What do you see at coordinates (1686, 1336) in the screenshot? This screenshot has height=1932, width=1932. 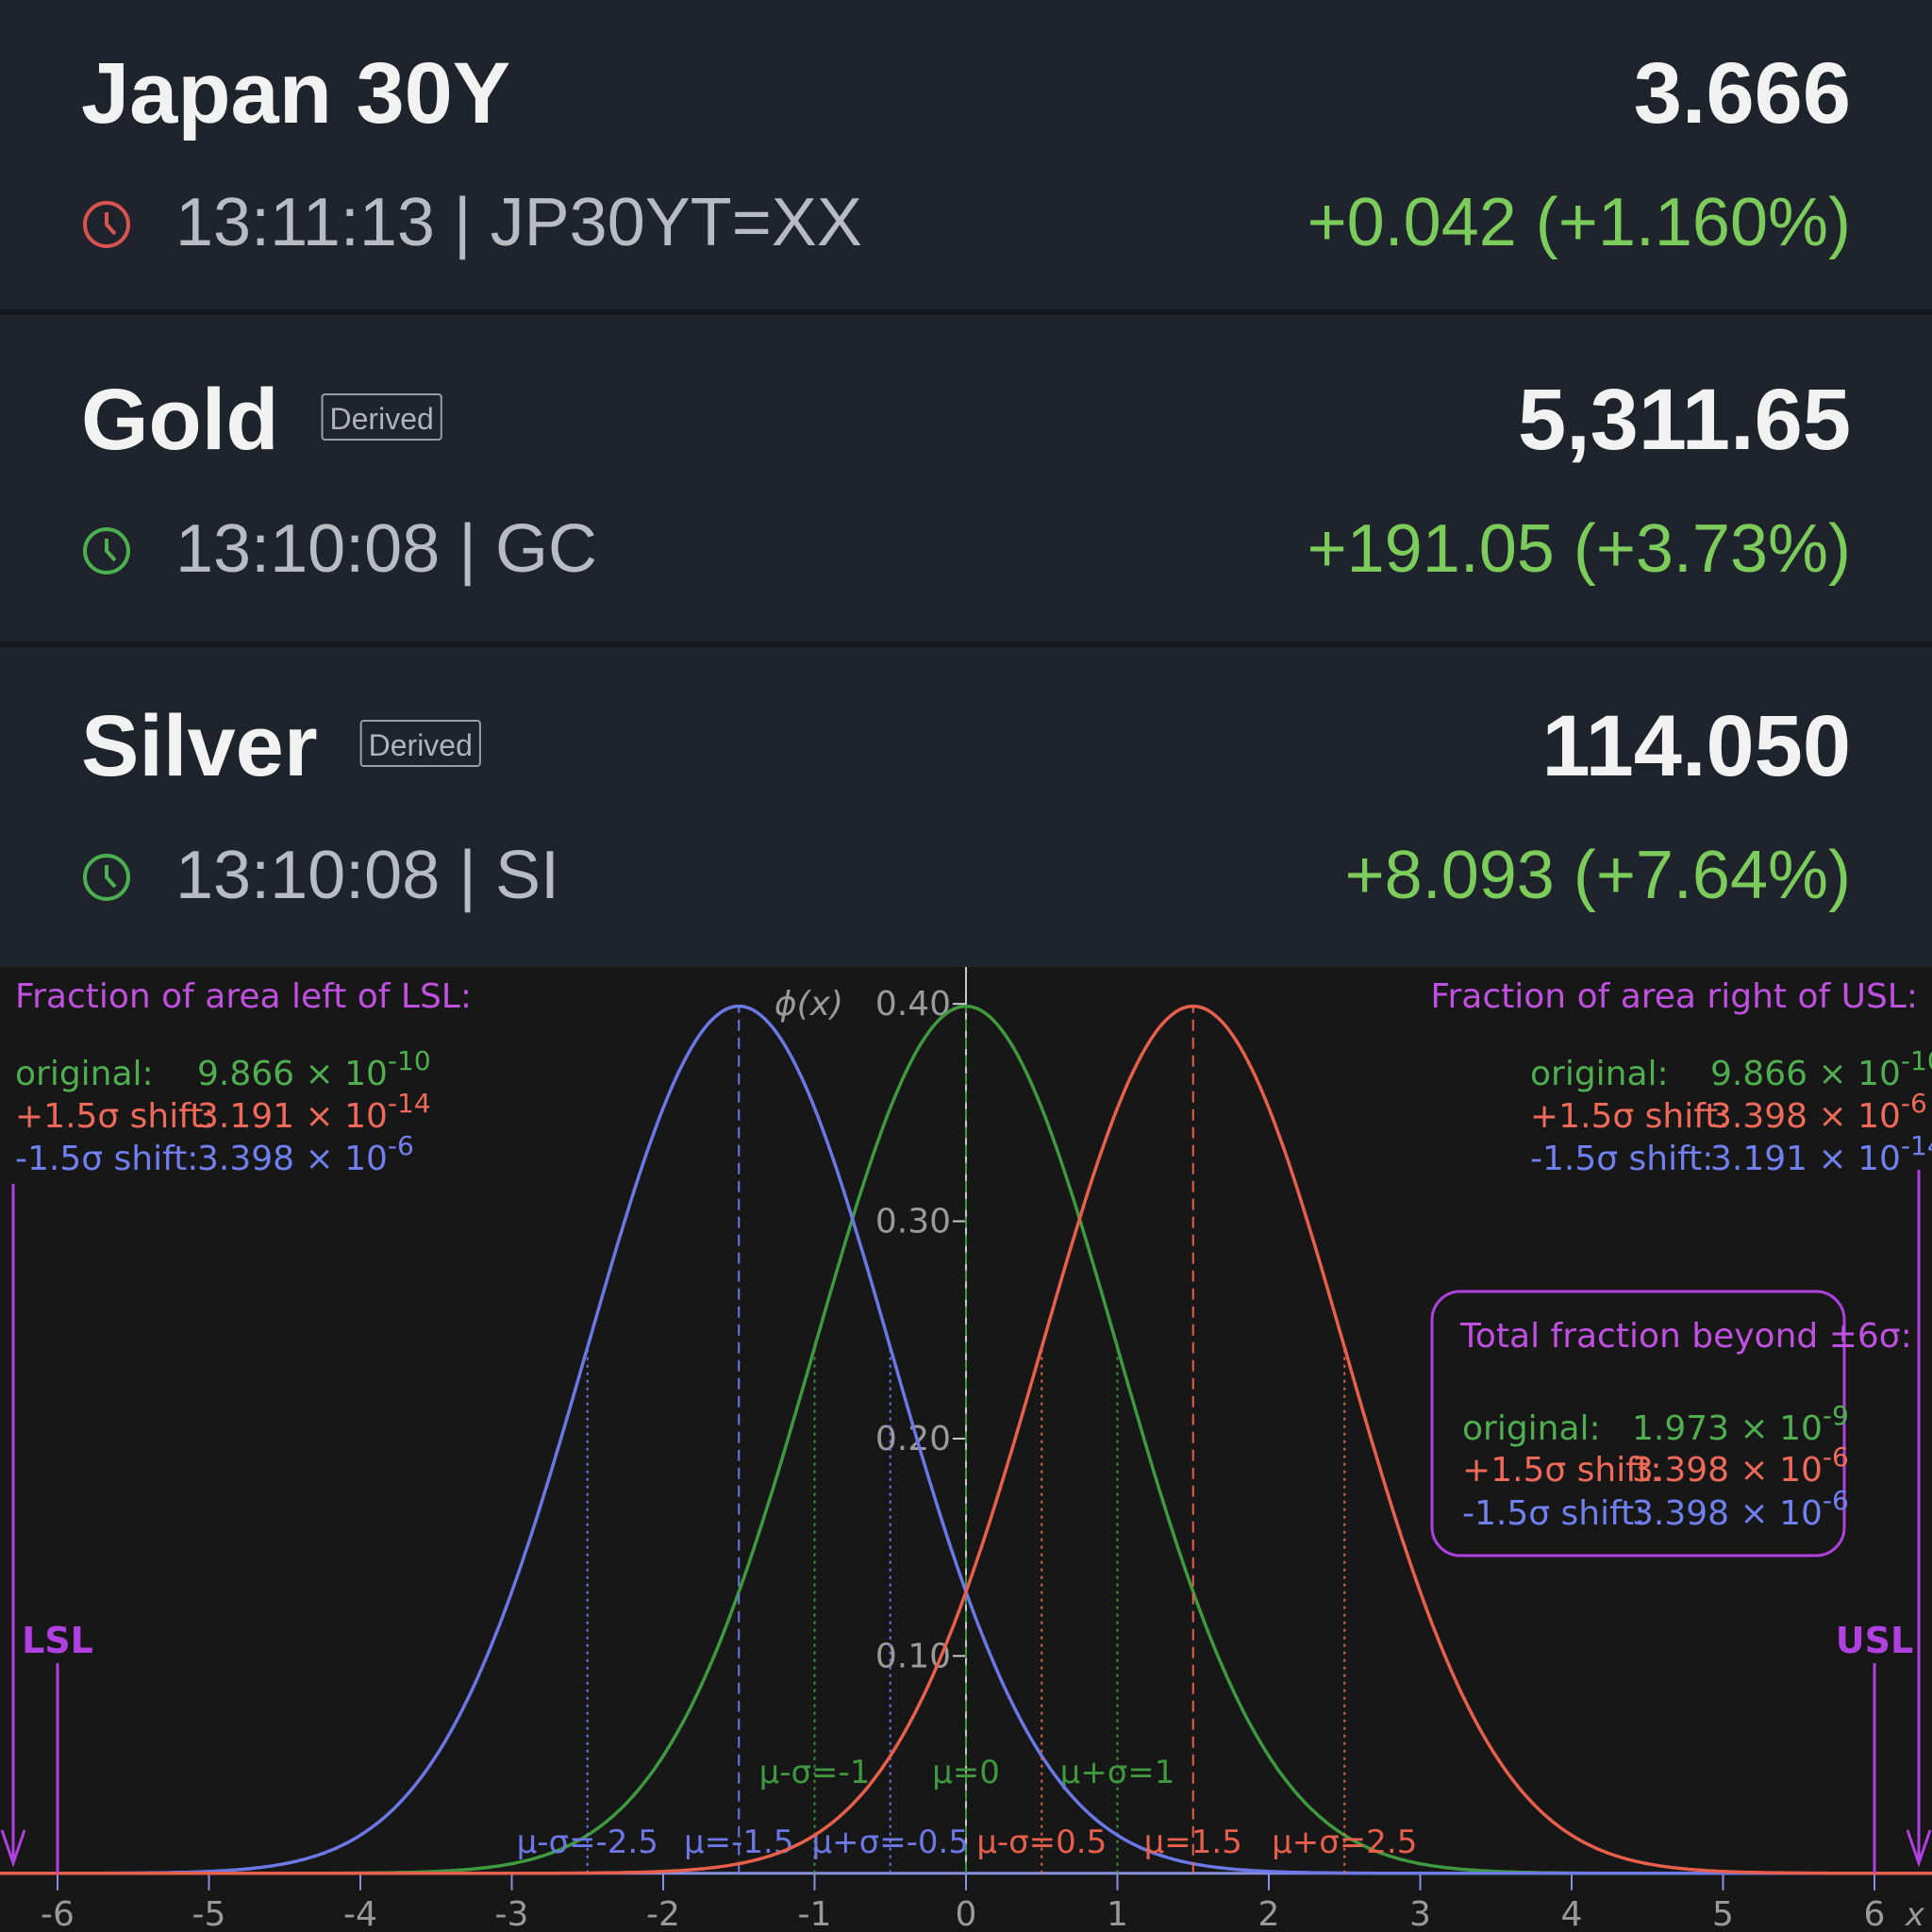 I see `box-title: Total fraction beyond ±6σ:` at bounding box center [1686, 1336].